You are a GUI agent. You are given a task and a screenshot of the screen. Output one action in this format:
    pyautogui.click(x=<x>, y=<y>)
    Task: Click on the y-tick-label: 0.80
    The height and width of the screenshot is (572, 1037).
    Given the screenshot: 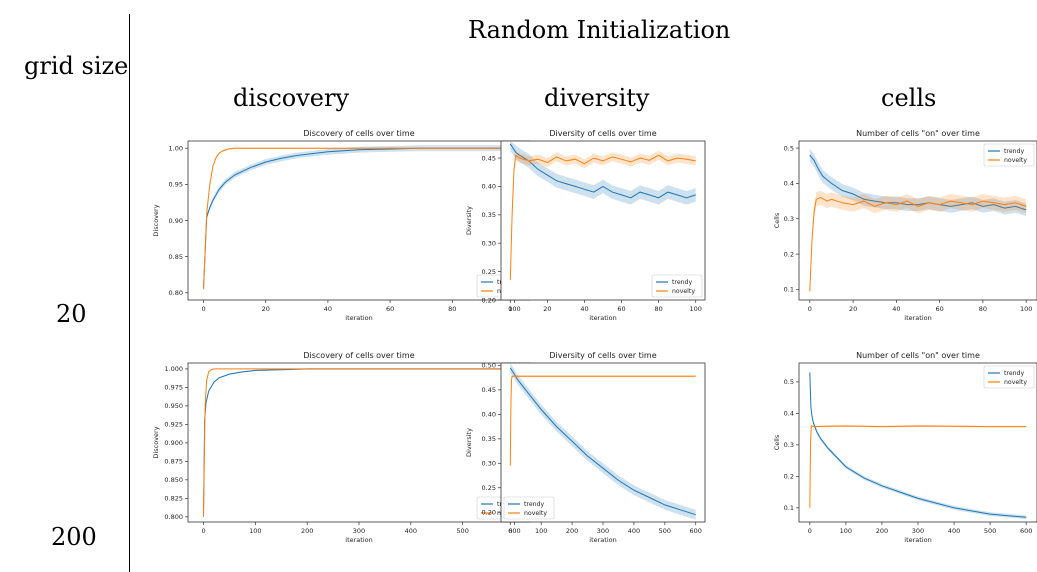 What is the action you would take?
    pyautogui.click(x=176, y=293)
    